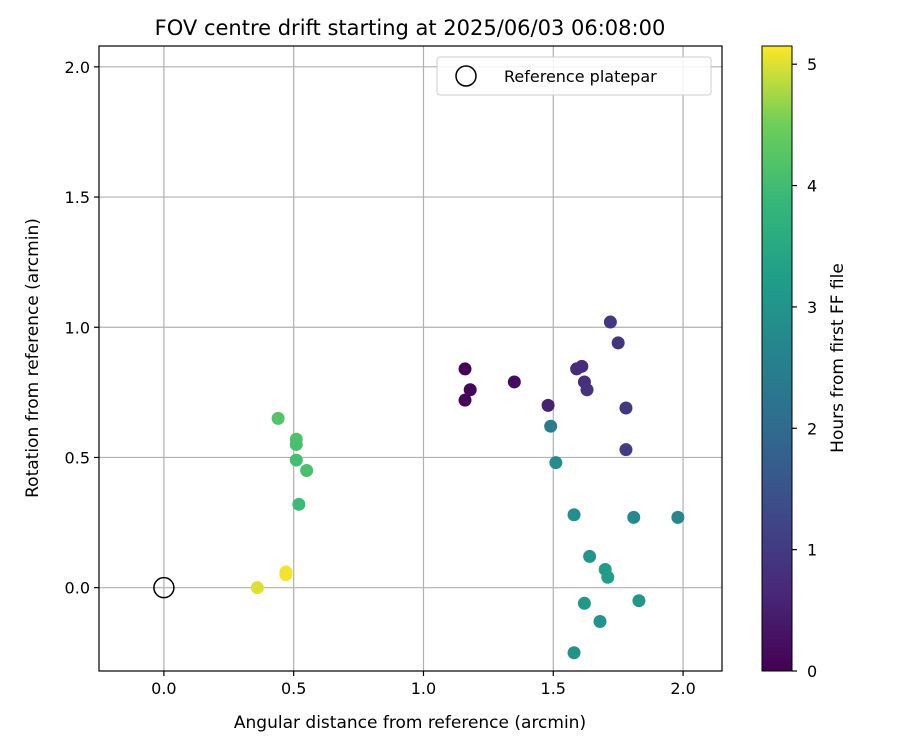 The image size is (900, 750). I want to click on colorbar-tick-label: 0, so click(812, 671).